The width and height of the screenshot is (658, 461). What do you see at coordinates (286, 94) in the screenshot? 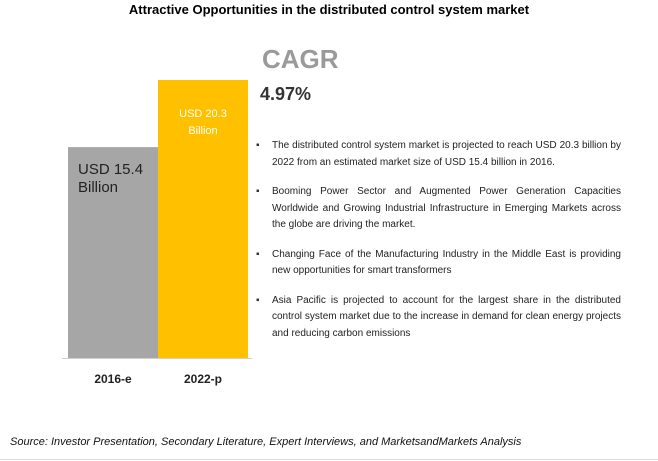
I see `cagr-value: 4.97%` at bounding box center [286, 94].